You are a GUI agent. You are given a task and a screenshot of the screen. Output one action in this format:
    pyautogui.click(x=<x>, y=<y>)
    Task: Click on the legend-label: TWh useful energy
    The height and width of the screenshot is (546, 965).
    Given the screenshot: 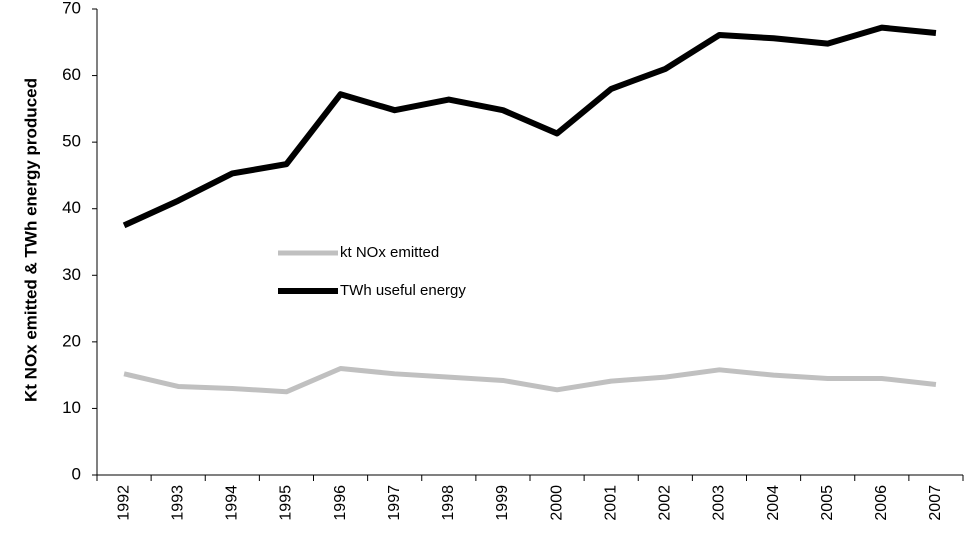 What is the action you would take?
    pyautogui.click(x=403, y=290)
    